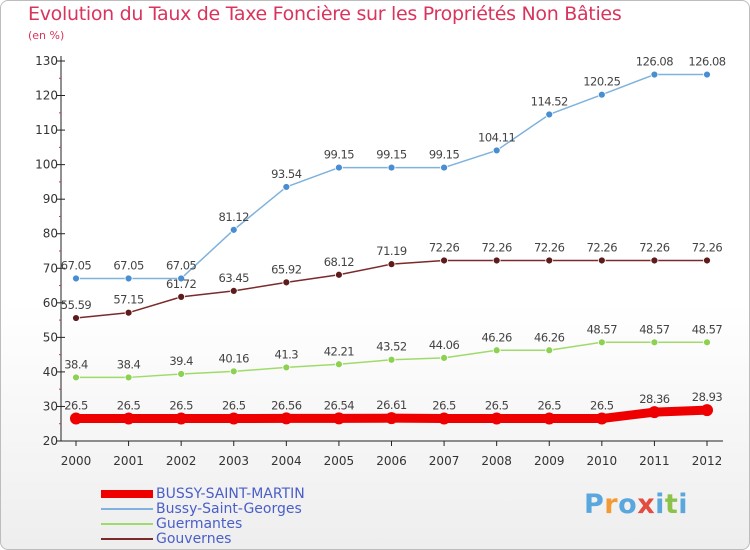 The height and width of the screenshot is (550, 750). What do you see at coordinates (391, 405) in the screenshot?
I see `data-label: 26.61` at bounding box center [391, 405].